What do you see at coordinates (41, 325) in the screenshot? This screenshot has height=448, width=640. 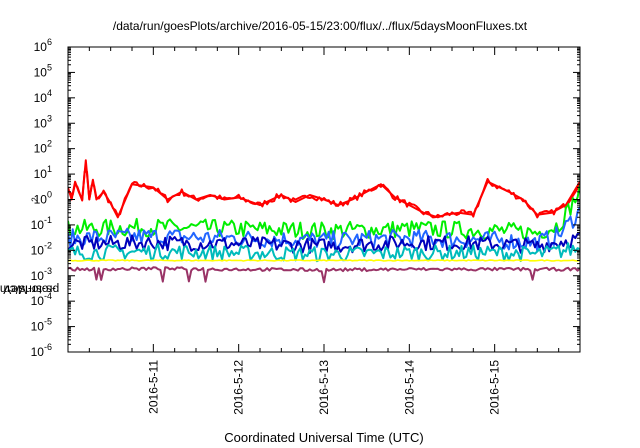 I see `y-tick-label: 10⁻⁵` at bounding box center [41, 325].